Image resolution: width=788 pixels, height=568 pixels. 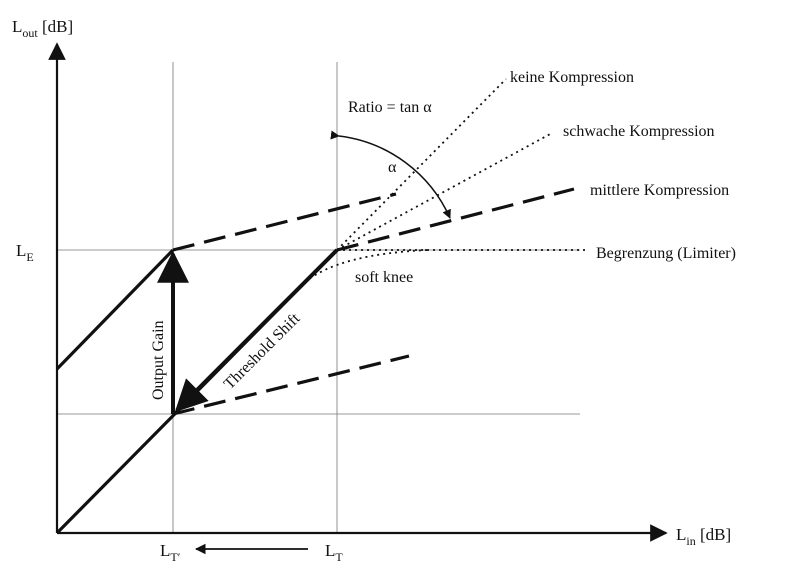 What do you see at coordinates (256, 330) in the screenshot?
I see `threshold-shift-arrow` at bounding box center [256, 330].